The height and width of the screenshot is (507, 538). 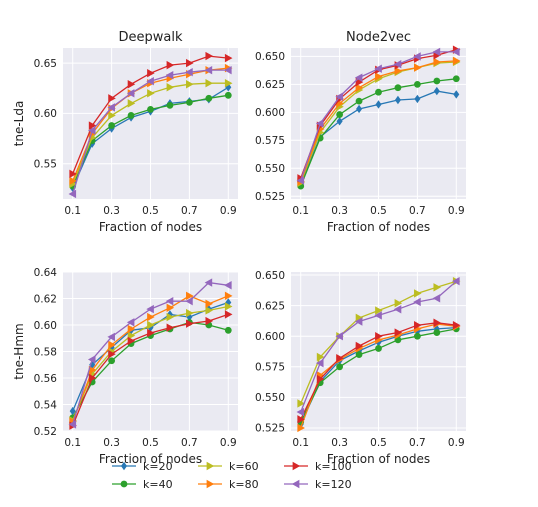 What do you see at coordinates (270, 85) in the screenshot?
I see `y-tick-label: 0.625` at bounding box center [270, 85].